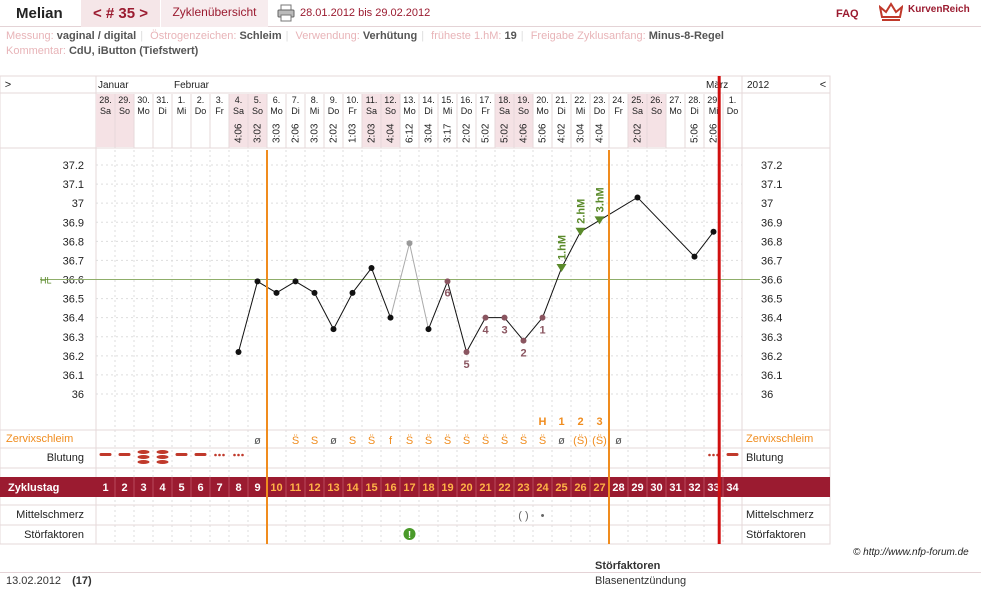  Describe the element at coordinates (732, 488) in the screenshot. I see `cycle-day-number: 34` at that location.